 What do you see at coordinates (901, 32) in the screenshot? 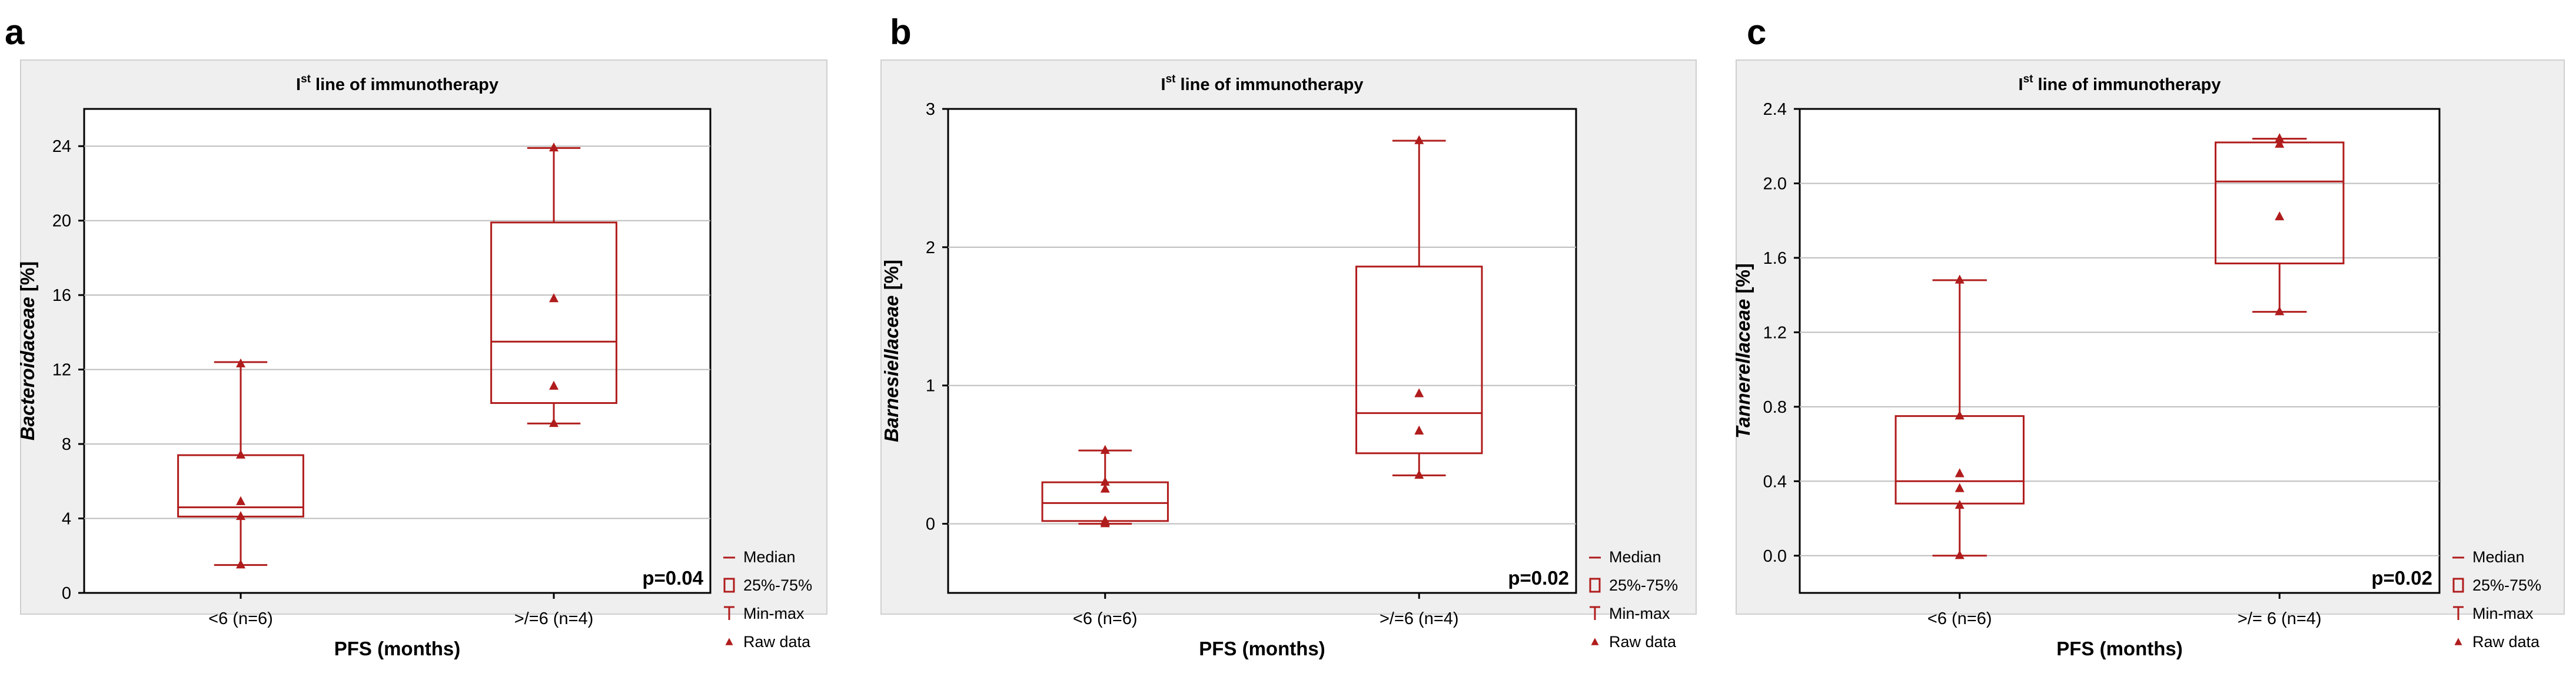
I see `panel-letter: b` at bounding box center [901, 32].